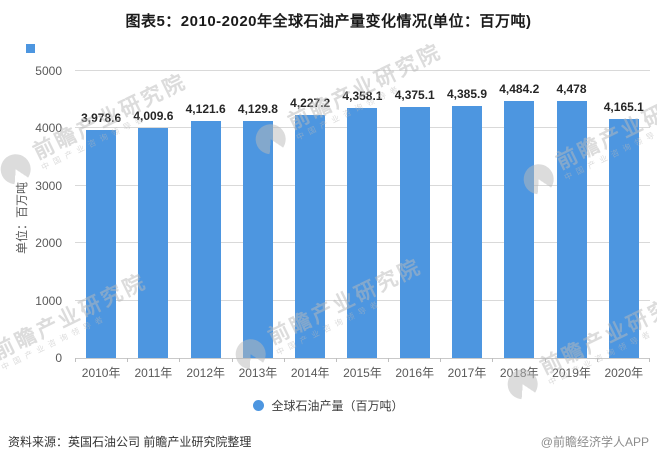  I want to click on legend-dot-icon, so click(259, 405).